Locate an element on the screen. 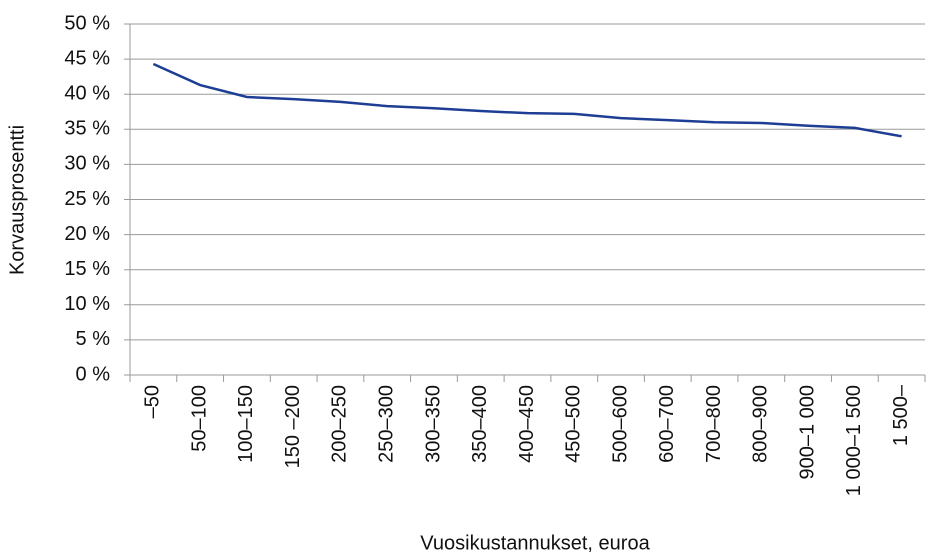 Image resolution: width=938 pixels, height=557 pixels. x-axis-label: Vuosikustannukset, euroa is located at coordinates (535, 543).